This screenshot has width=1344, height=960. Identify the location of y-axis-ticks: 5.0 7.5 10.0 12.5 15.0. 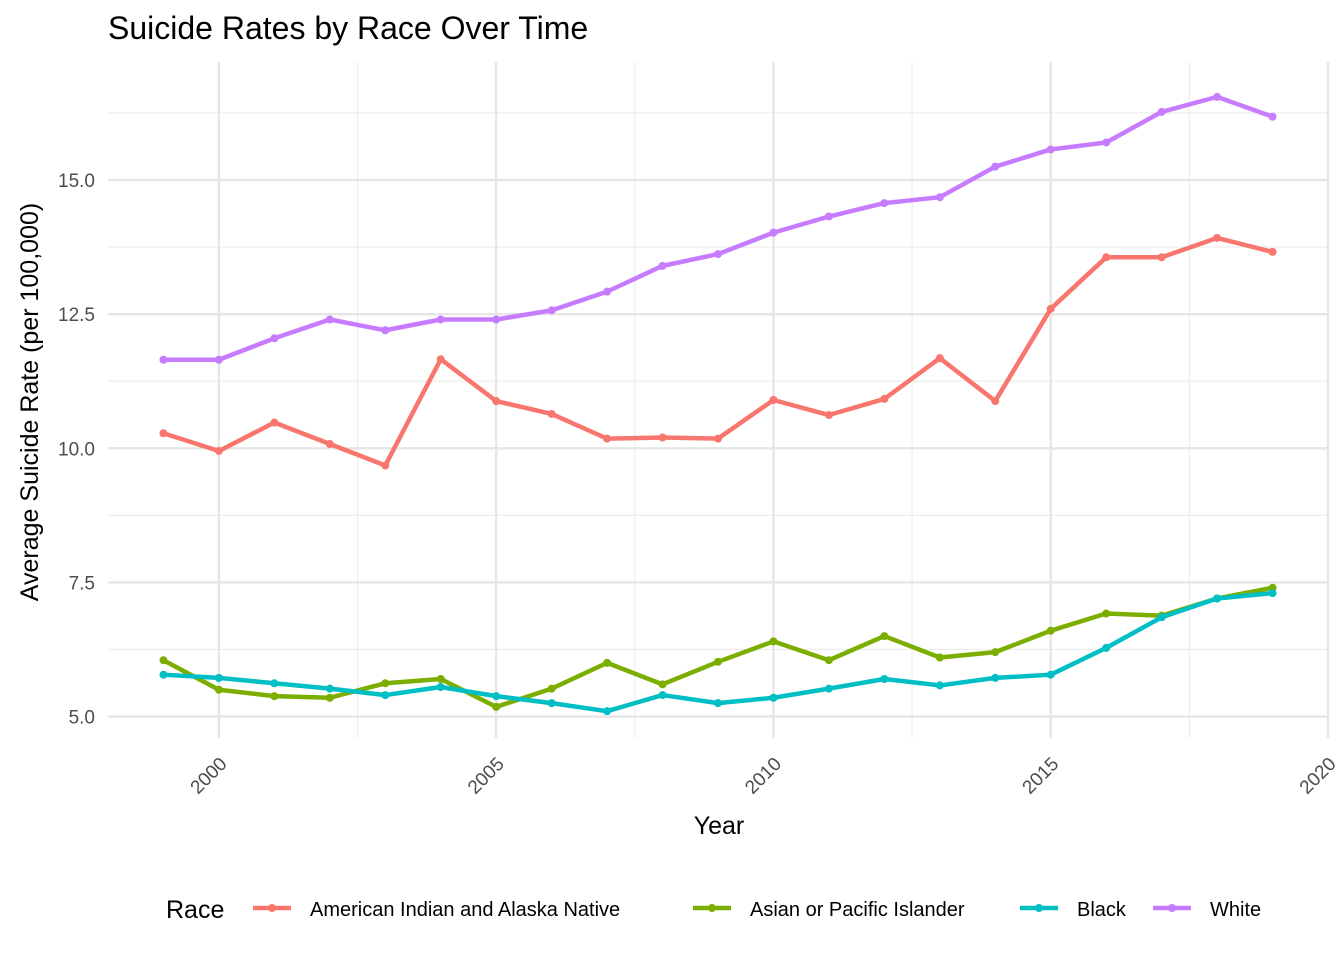
(76, 450).